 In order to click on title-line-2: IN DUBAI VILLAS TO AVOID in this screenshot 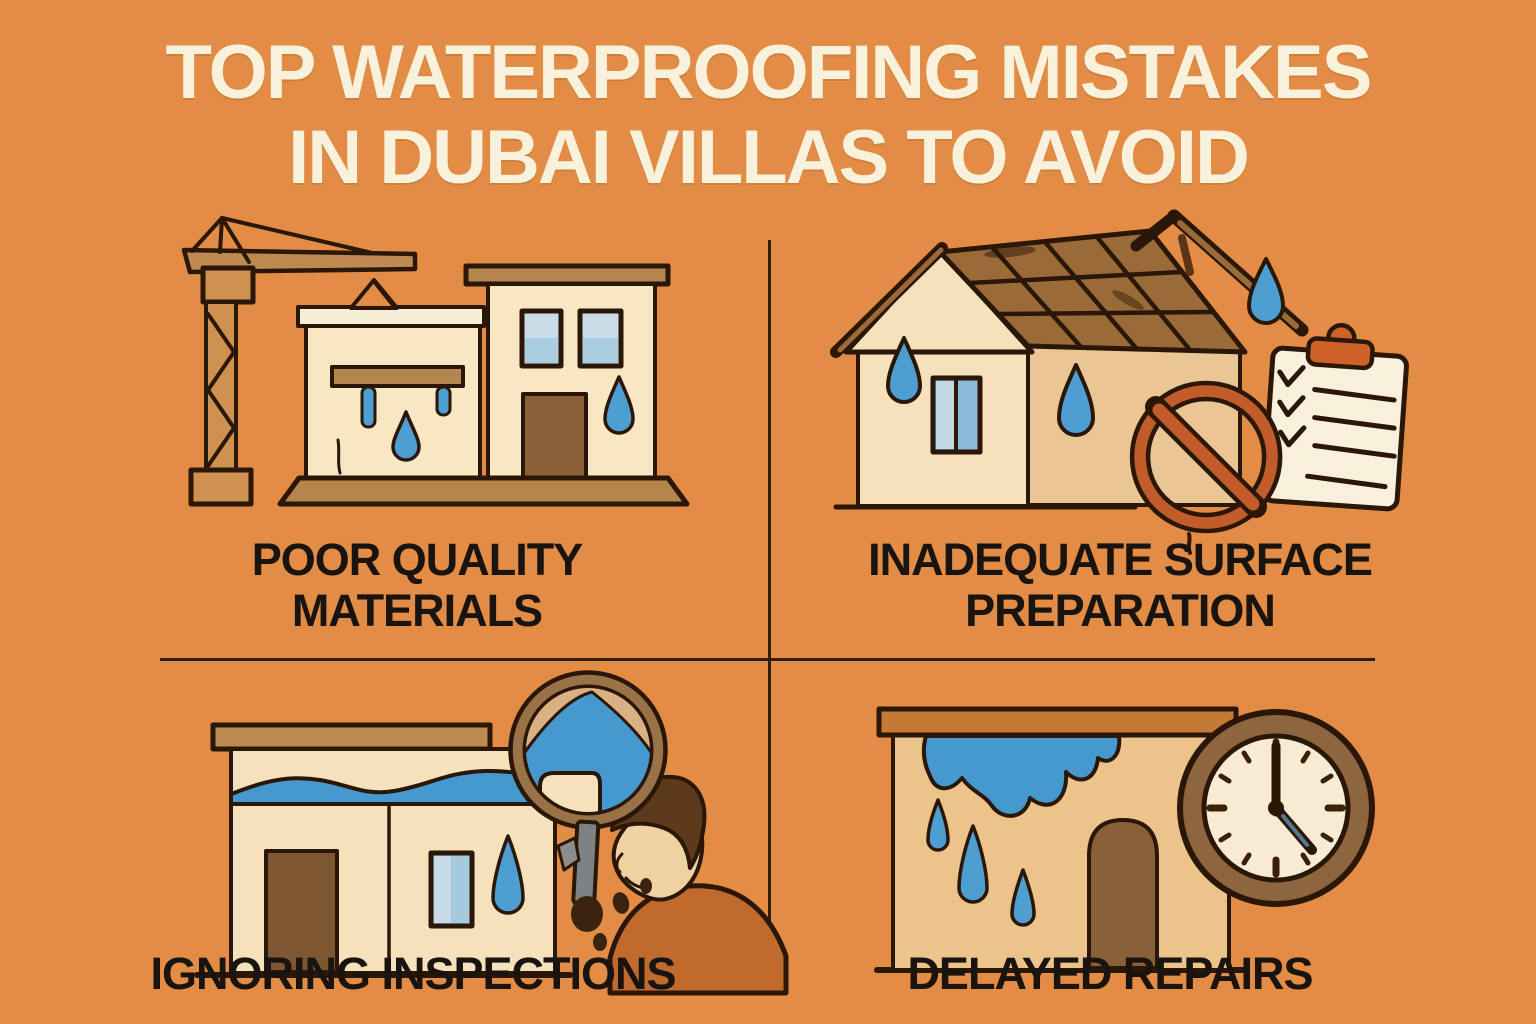, I will do `click(769, 158)`.